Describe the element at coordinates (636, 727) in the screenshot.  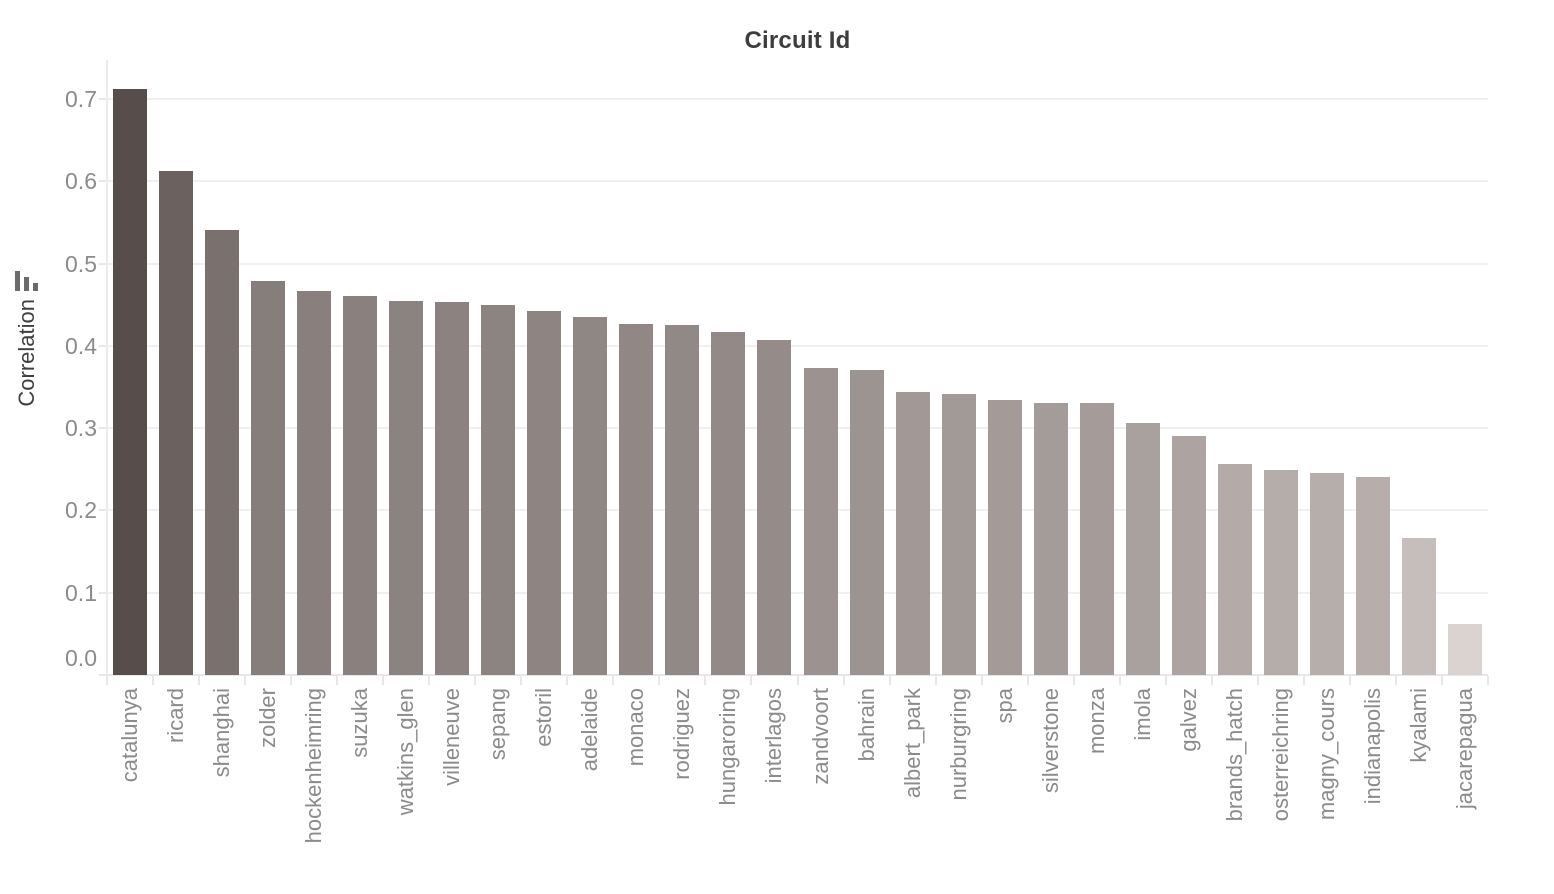
I see `x-tick-label: monaco` at that location.